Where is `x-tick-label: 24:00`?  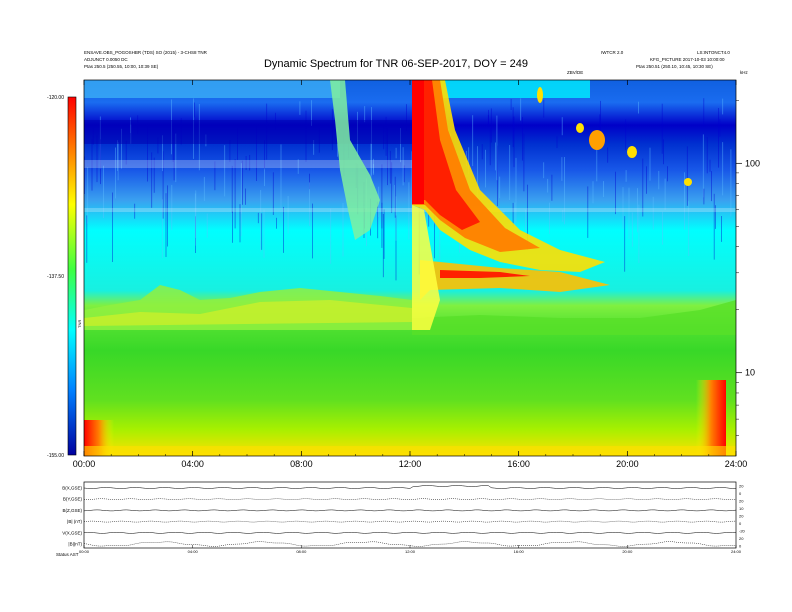
x-tick-label: 24:00 is located at coordinates (736, 464).